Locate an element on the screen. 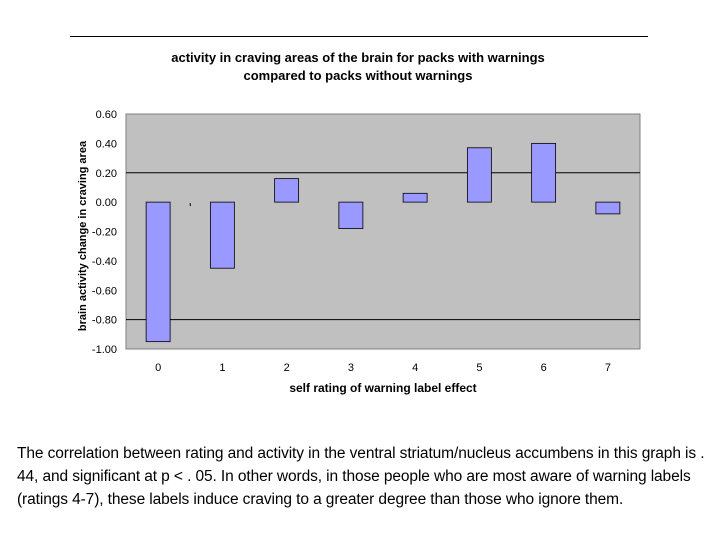 The image size is (720, 540). top-divider is located at coordinates (359, 36).